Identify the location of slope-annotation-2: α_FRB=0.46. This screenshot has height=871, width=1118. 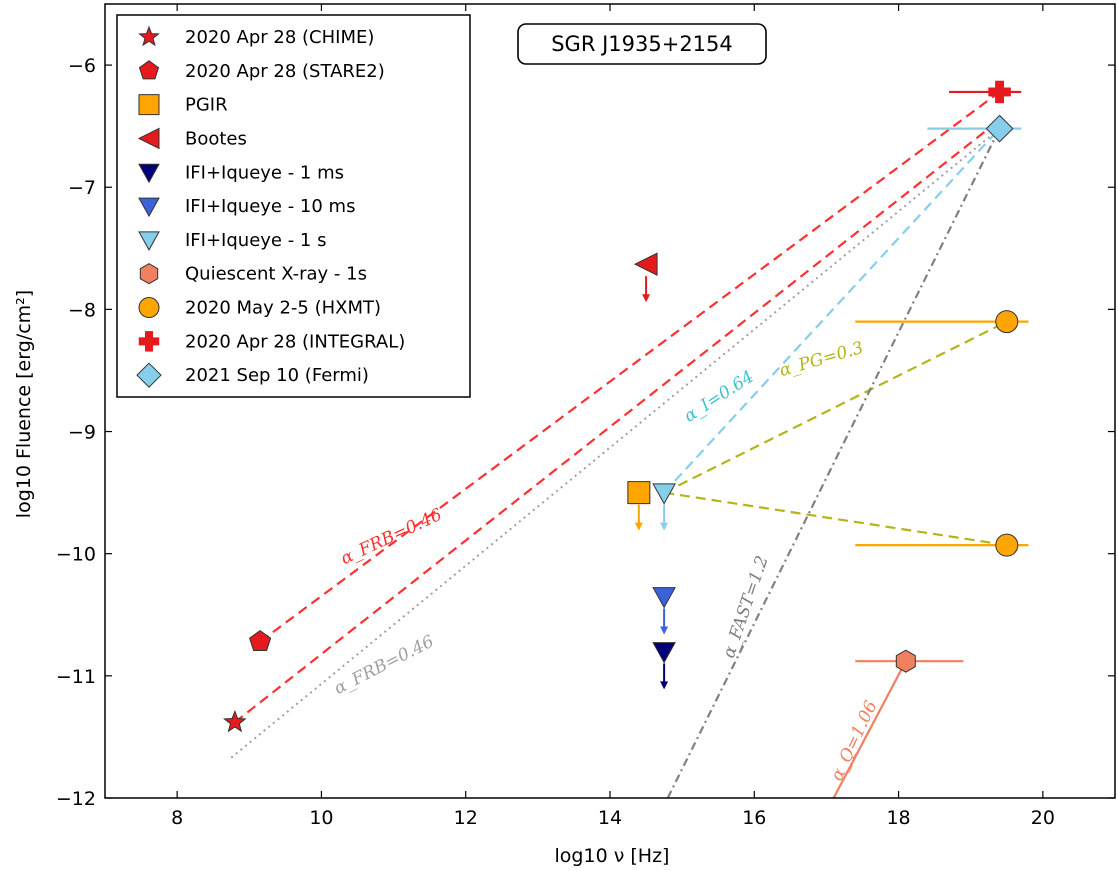
(384, 665).